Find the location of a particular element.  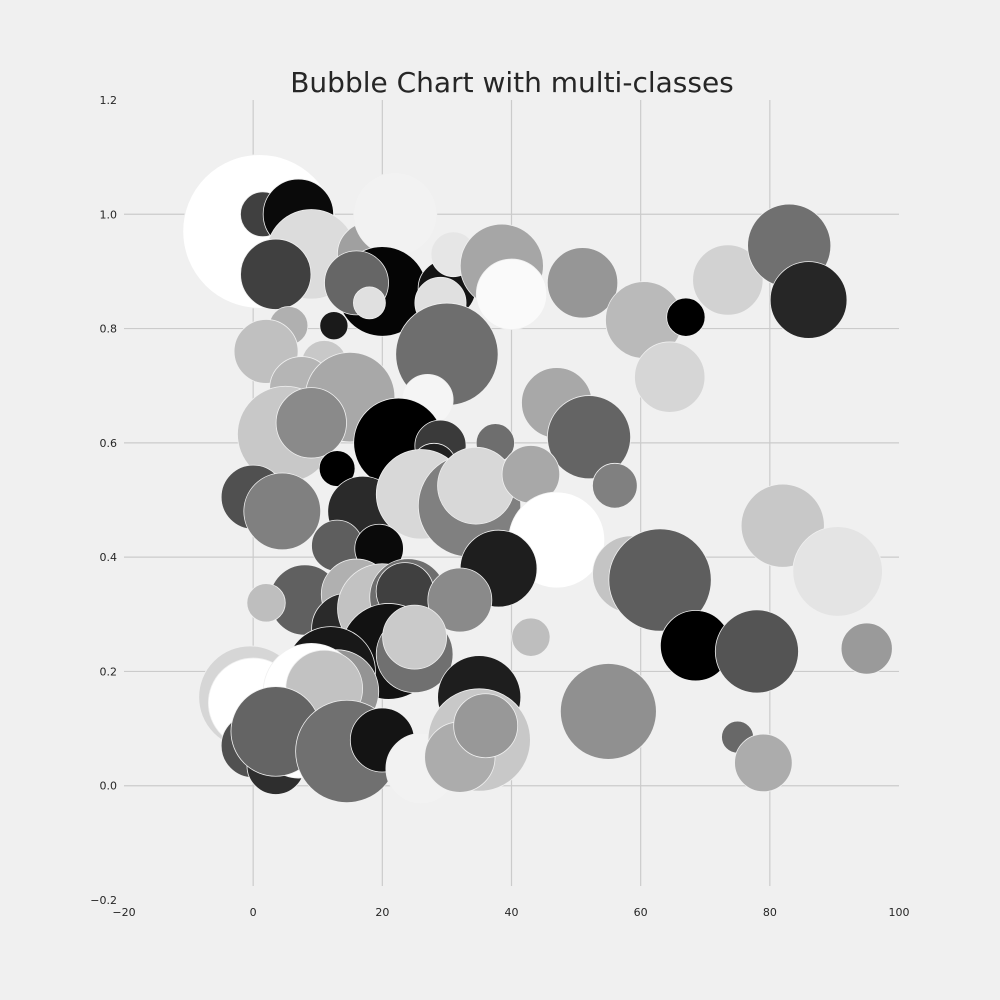

y-tick-label: 0.0 is located at coordinates (109, 786).